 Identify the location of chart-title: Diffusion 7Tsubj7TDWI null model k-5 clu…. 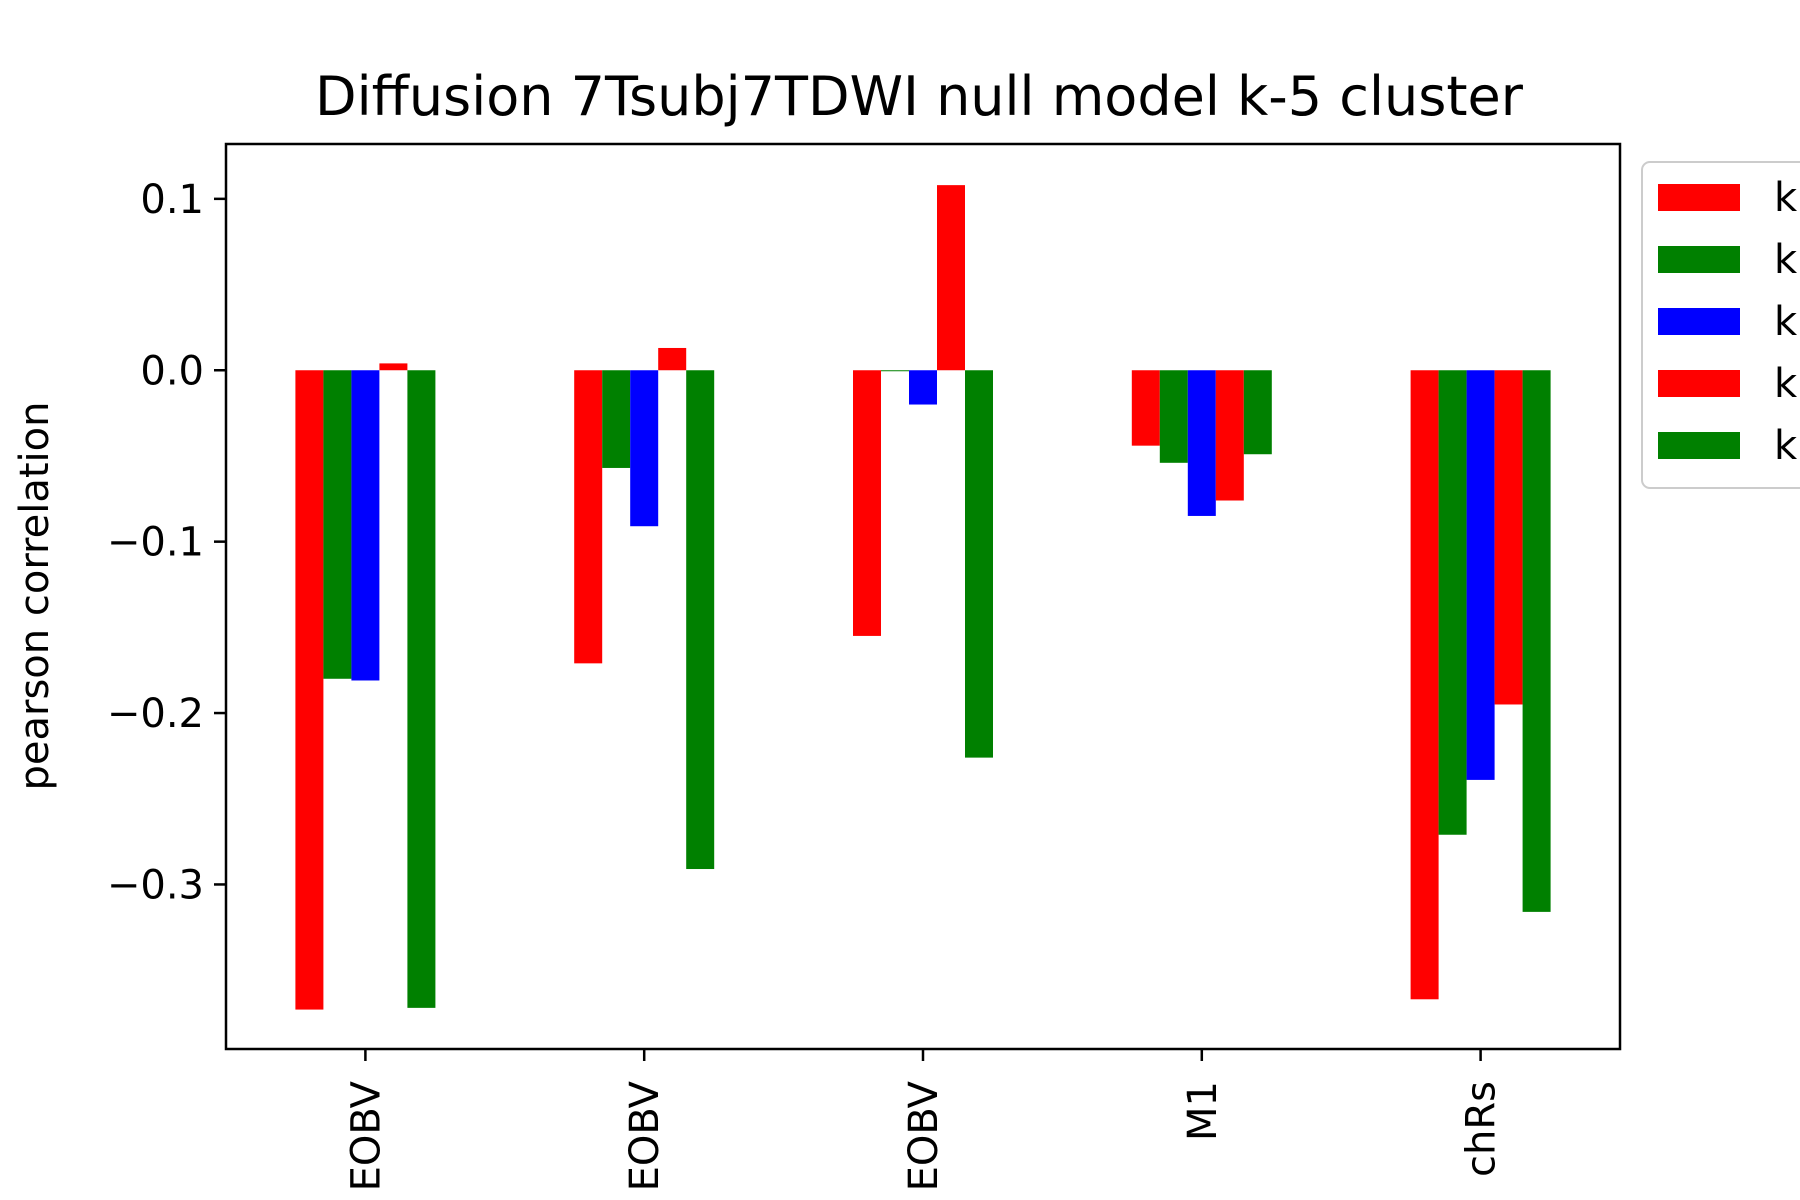
(919, 96).